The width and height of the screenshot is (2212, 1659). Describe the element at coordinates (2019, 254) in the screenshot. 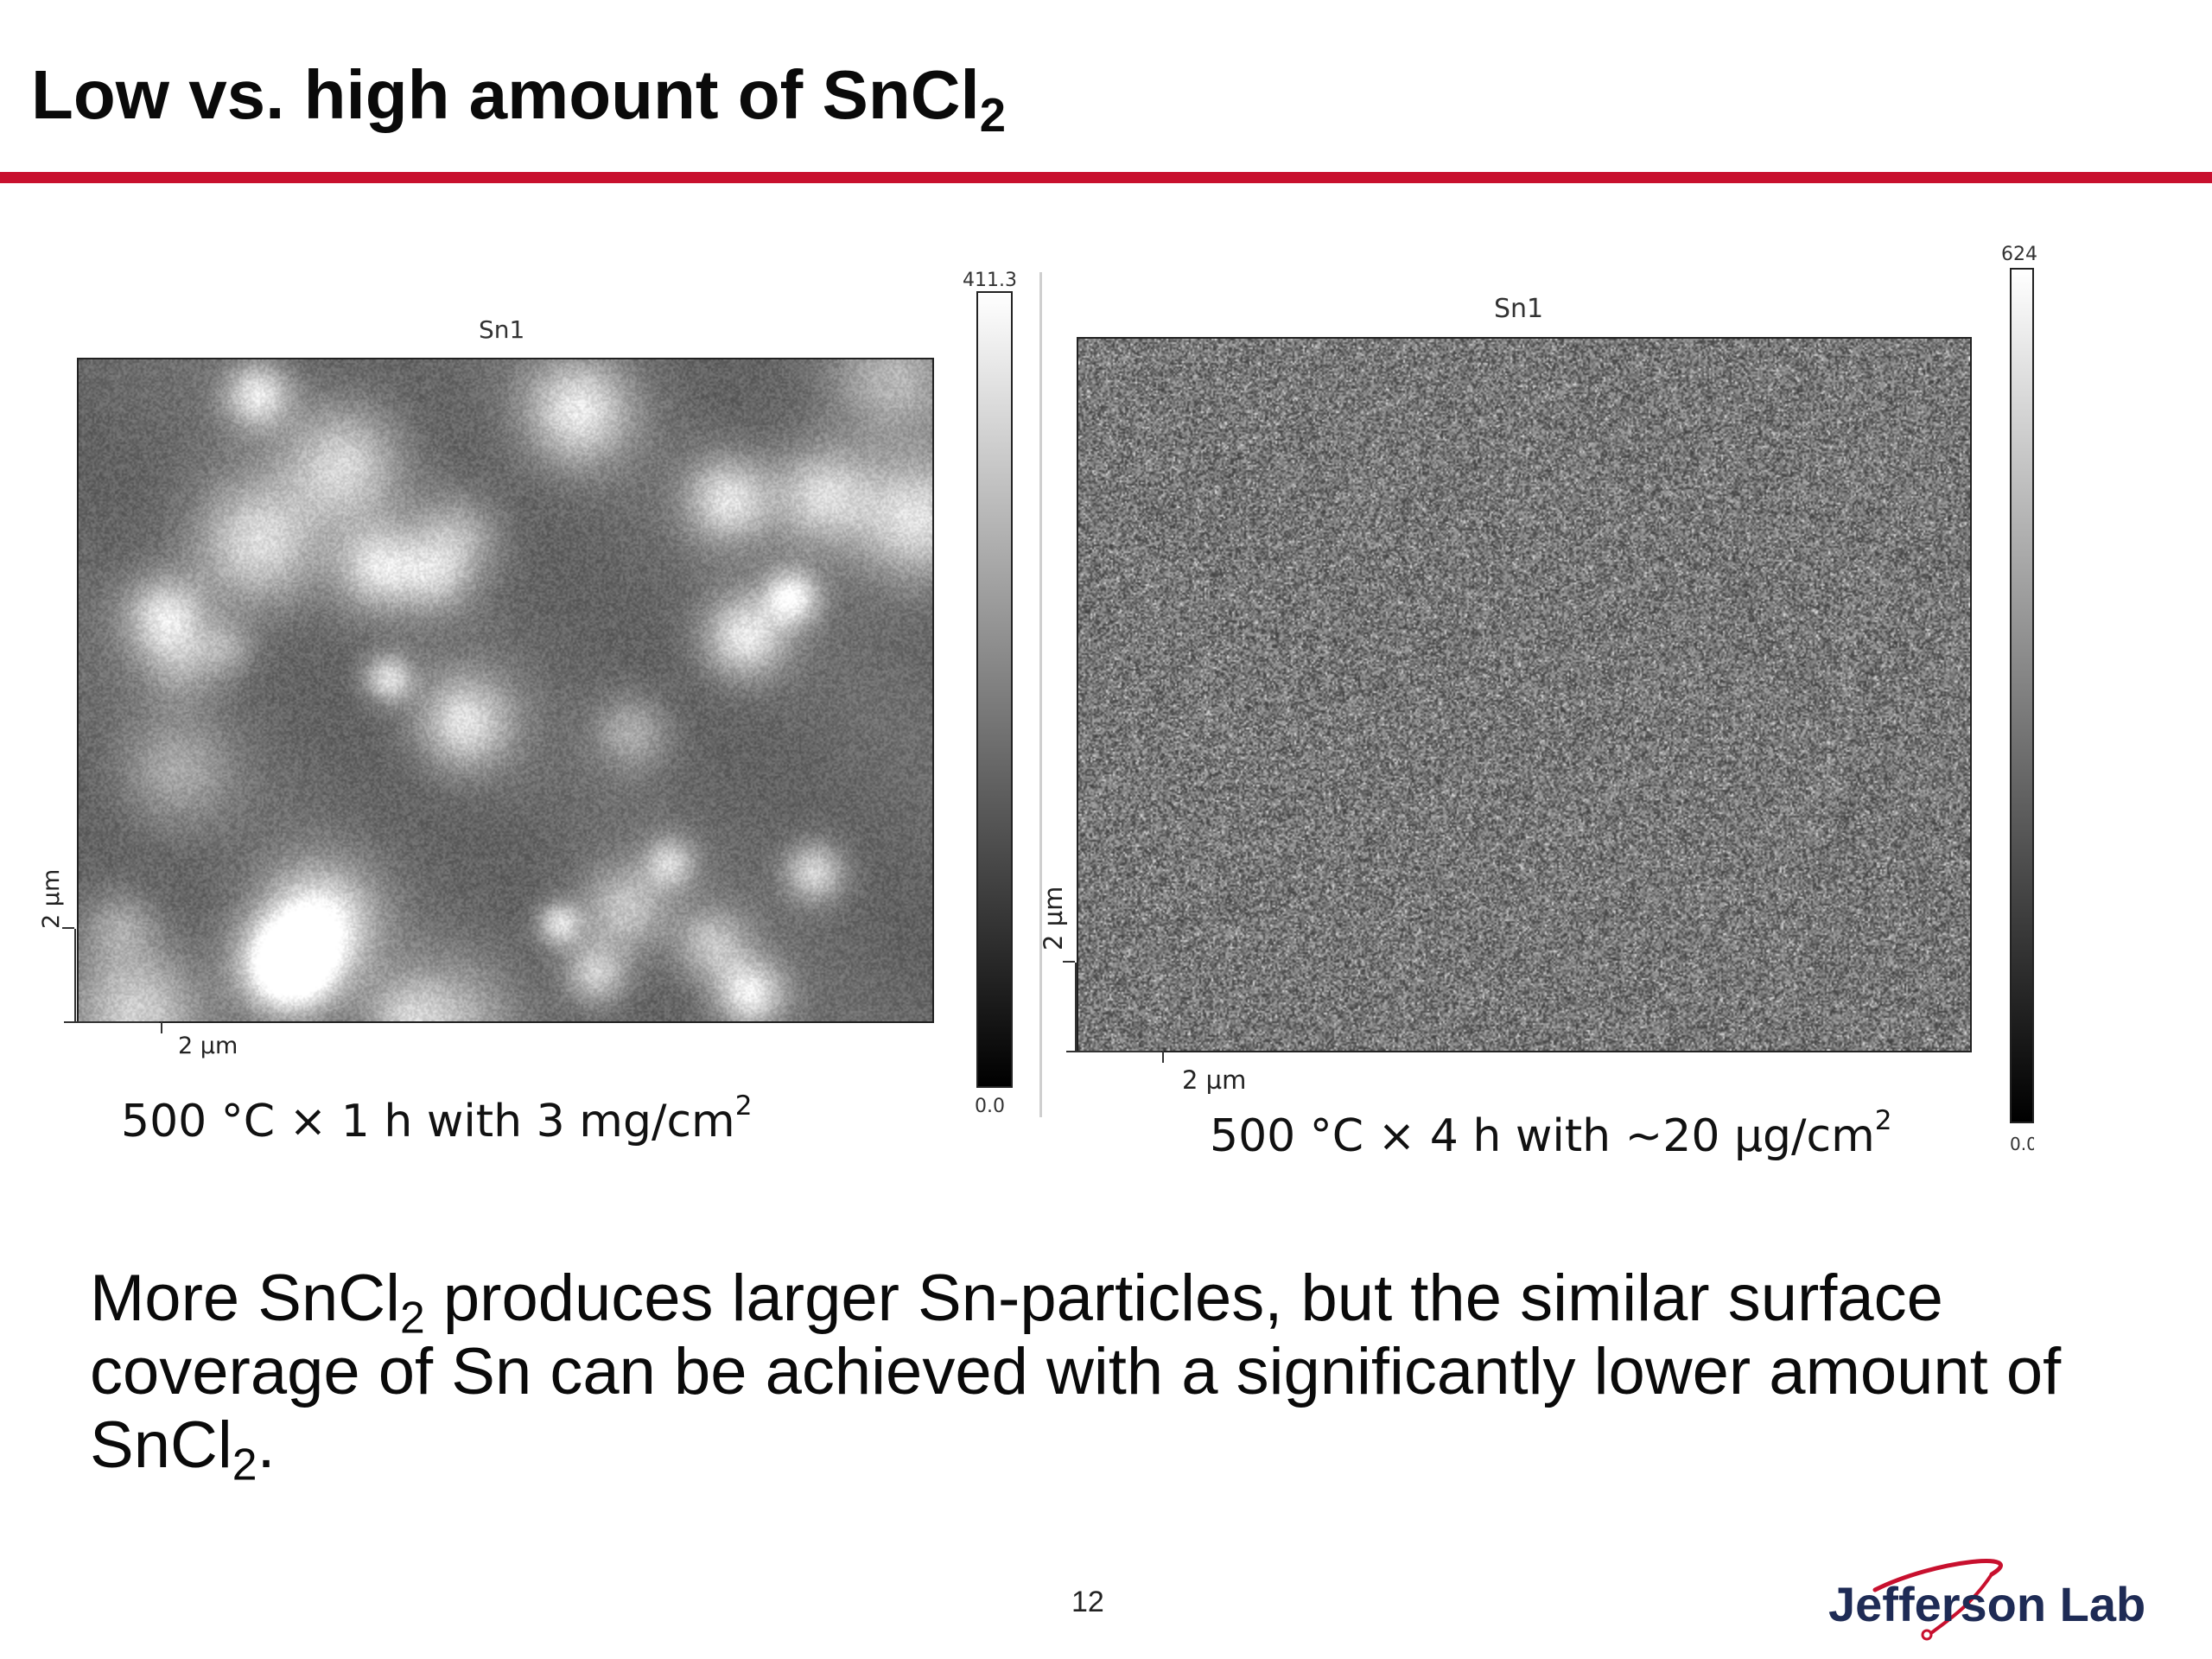

I see `right-colorbar-max: 624` at that location.